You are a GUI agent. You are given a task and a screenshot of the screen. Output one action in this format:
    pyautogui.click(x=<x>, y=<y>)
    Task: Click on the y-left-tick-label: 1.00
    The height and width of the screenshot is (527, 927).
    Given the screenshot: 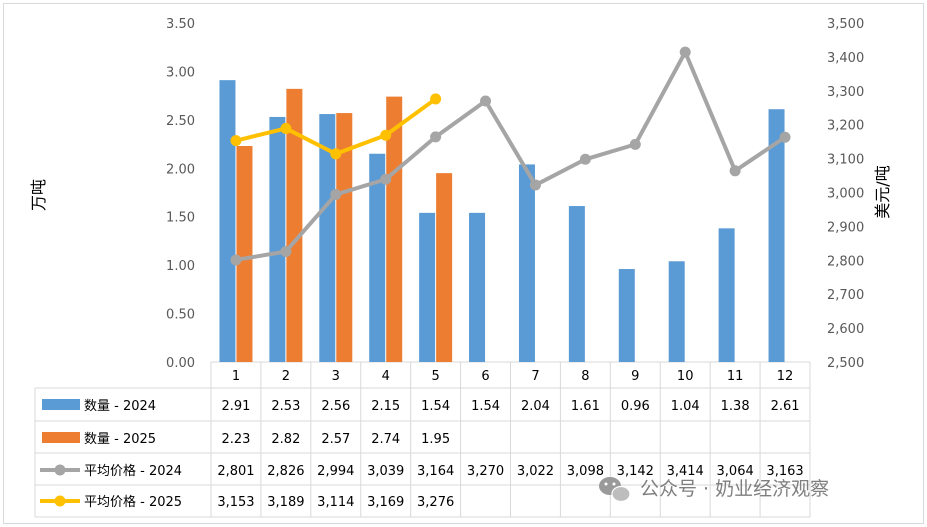 What is the action you would take?
    pyautogui.click(x=180, y=266)
    